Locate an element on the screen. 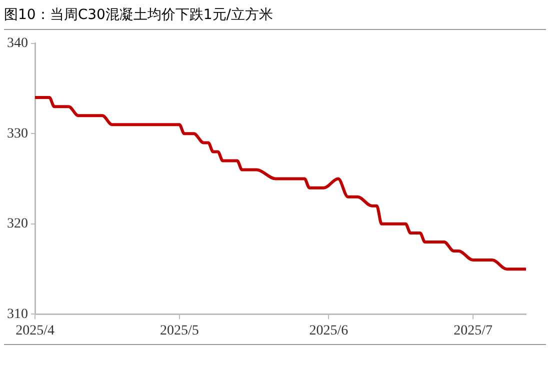 This screenshot has width=550, height=381. y-tick-label: 320 is located at coordinates (17, 224).